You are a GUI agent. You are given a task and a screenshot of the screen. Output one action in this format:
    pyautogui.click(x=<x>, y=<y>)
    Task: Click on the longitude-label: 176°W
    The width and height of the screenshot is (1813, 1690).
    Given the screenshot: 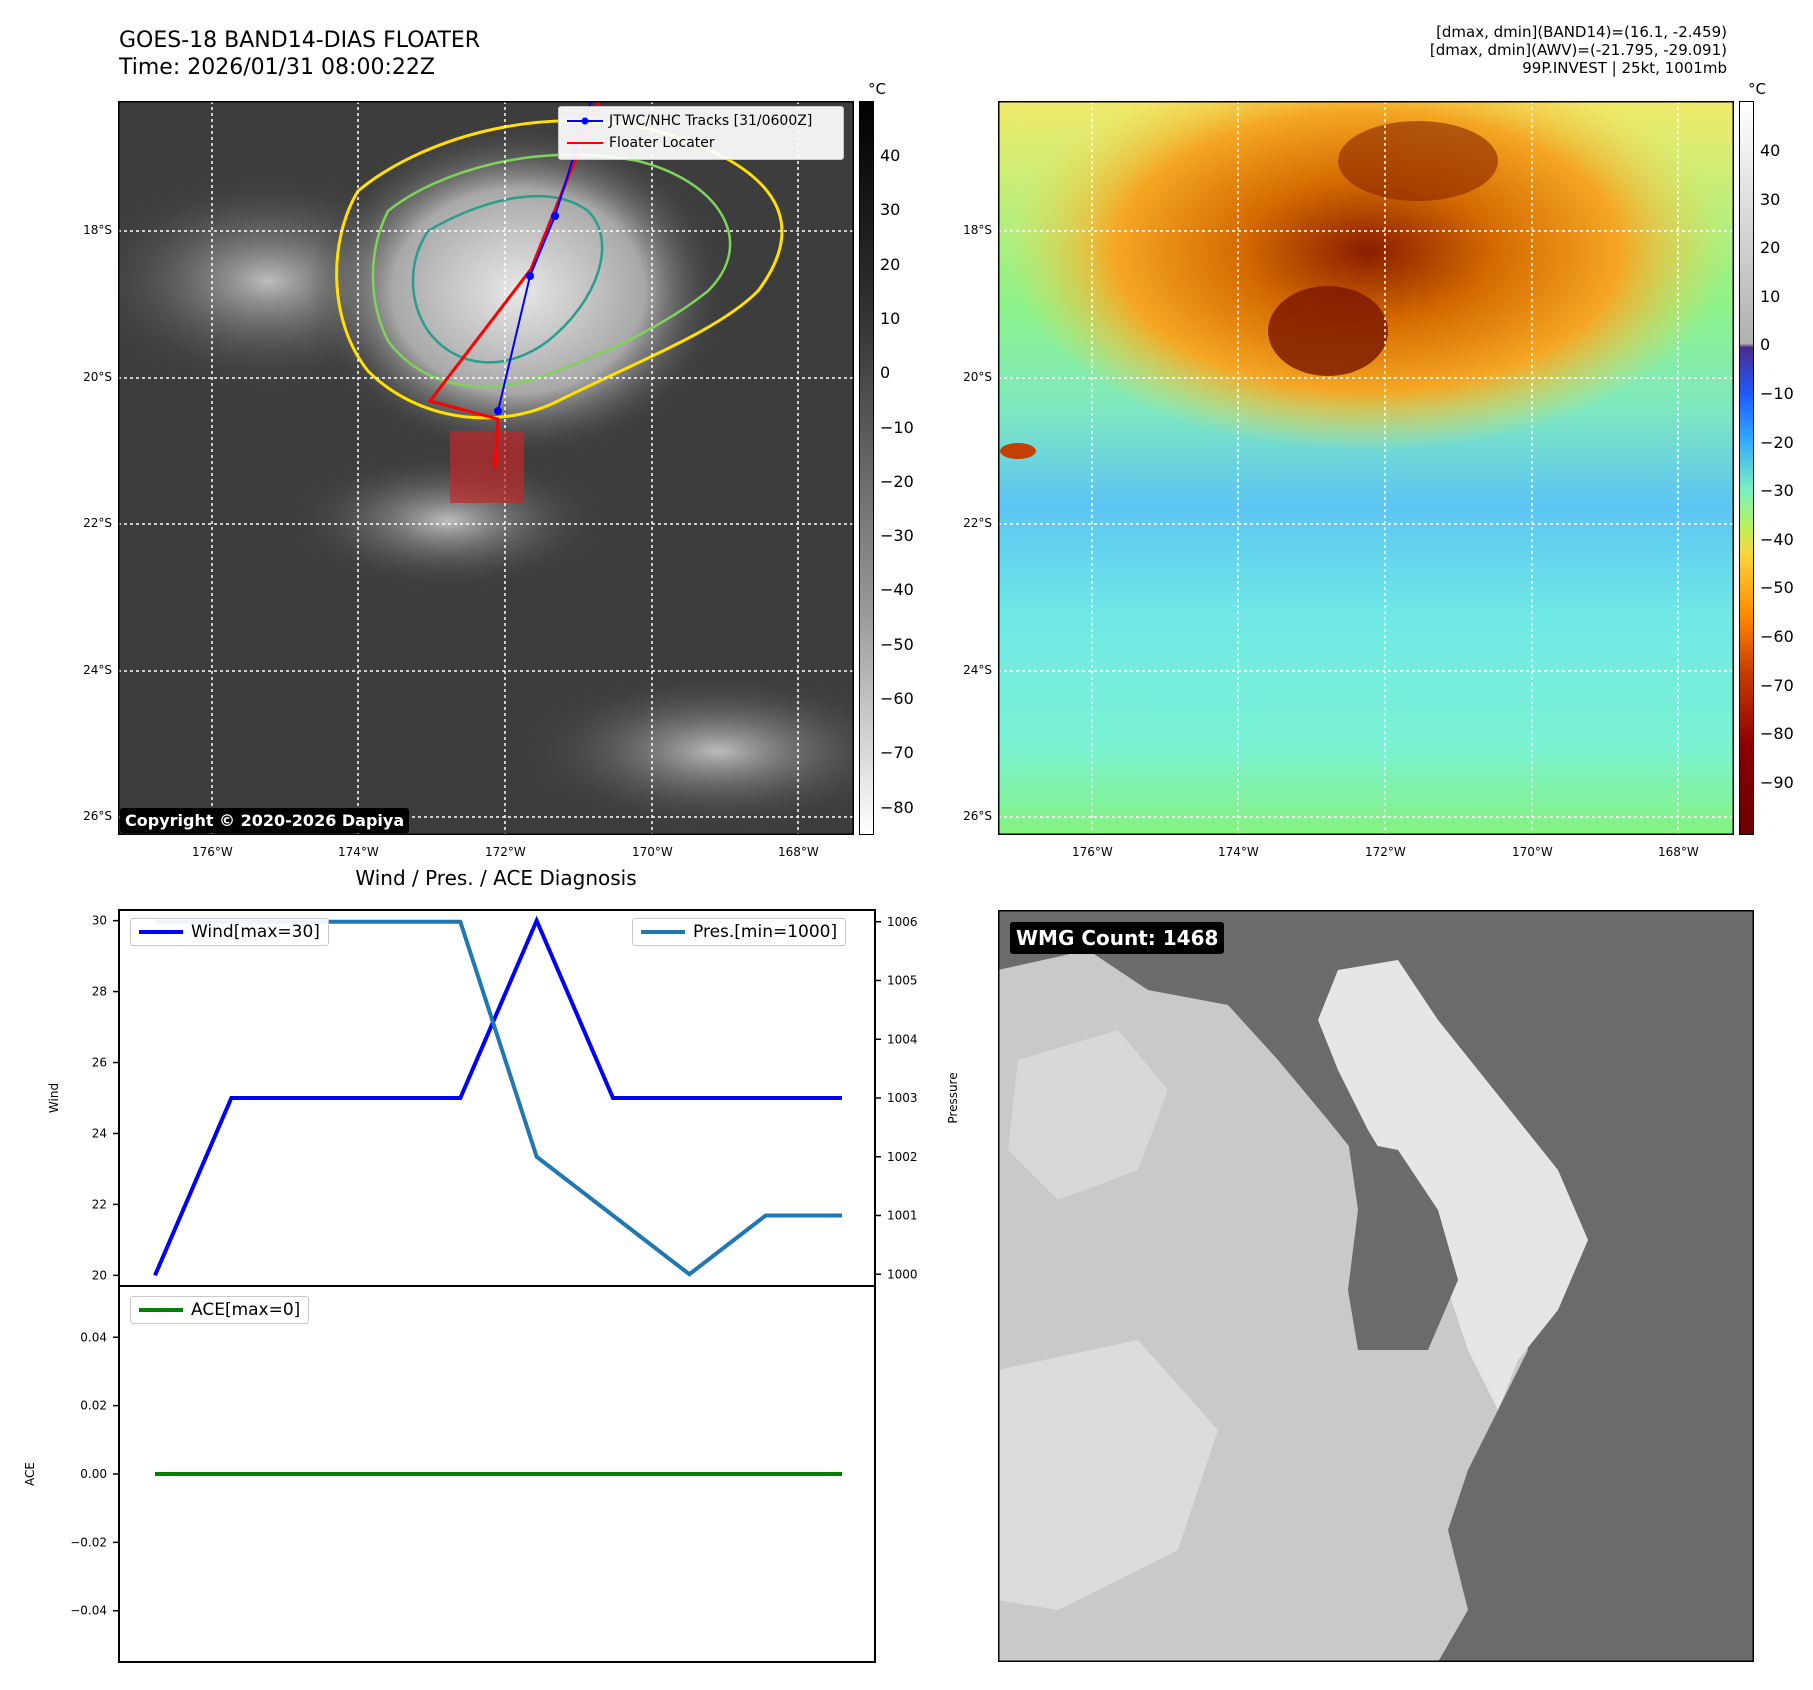 What is the action you would take?
    pyautogui.click(x=1092, y=852)
    